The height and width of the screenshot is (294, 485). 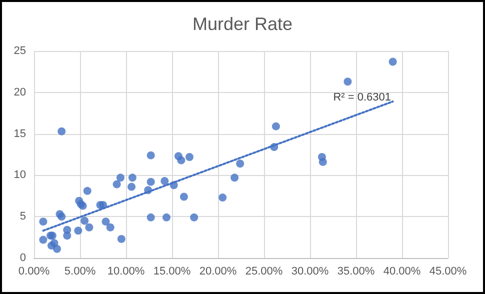 What do you see at coordinates (80, 272) in the screenshot?
I see `x-tick-label: 5.00%` at bounding box center [80, 272].